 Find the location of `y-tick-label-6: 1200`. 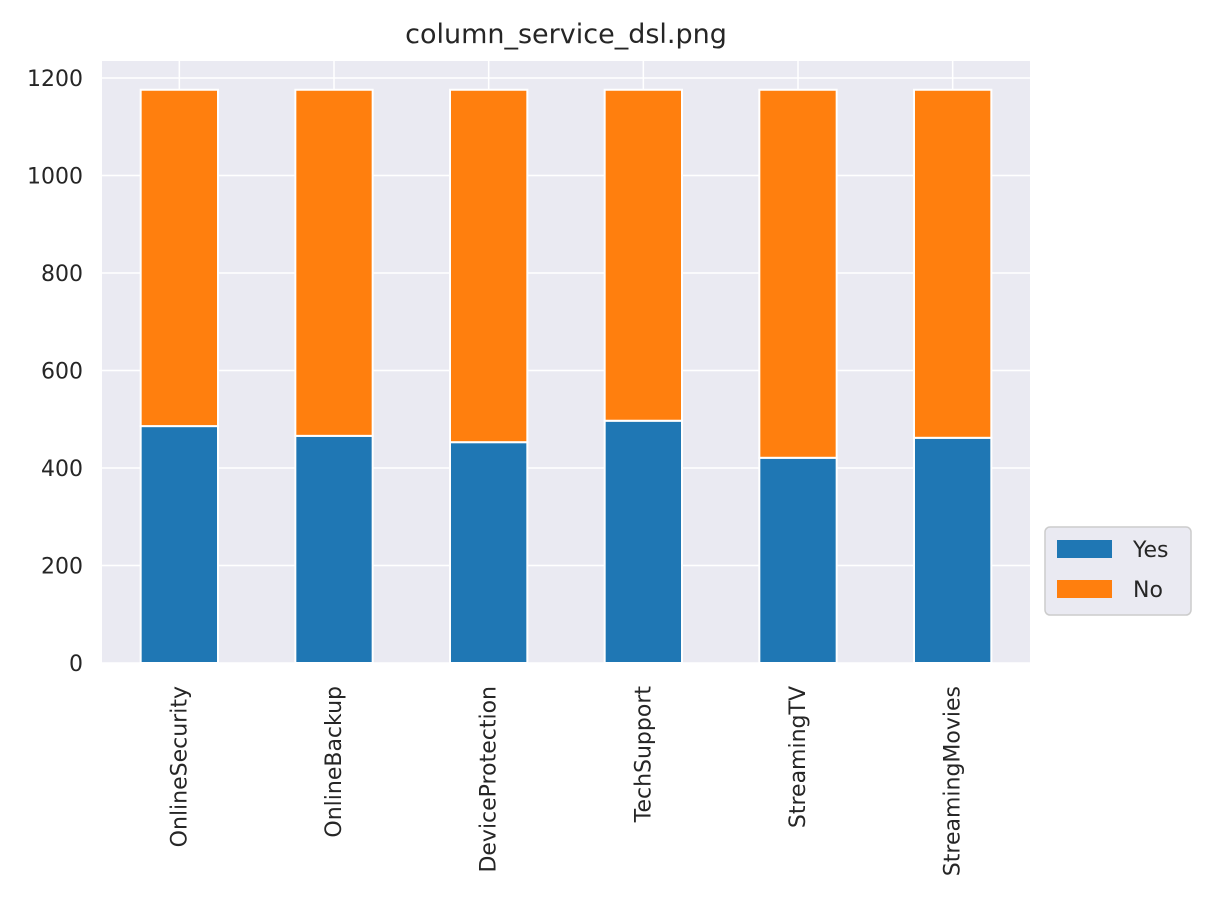

y-tick-label-6: 1200 is located at coordinates (55, 79).